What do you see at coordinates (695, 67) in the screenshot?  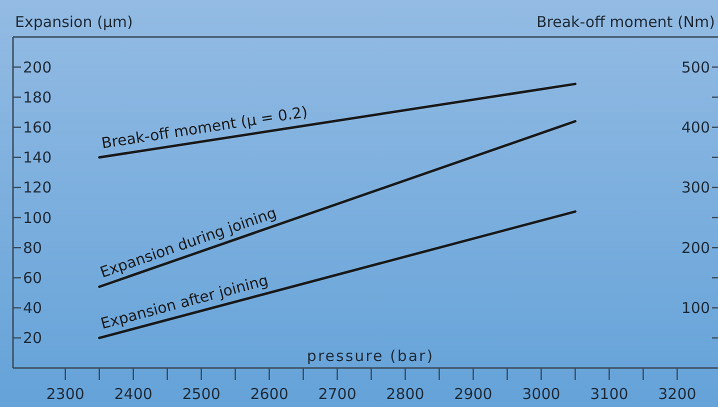 I see `y2-tick-label: 500` at bounding box center [695, 67].